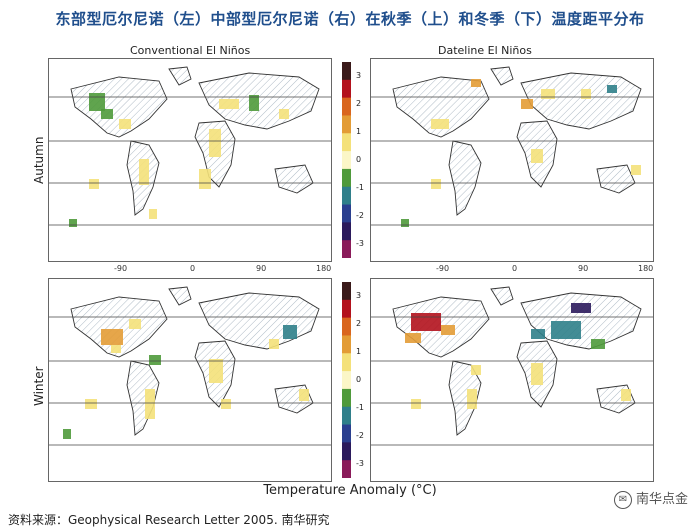 The width and height of the screenshot is (700, 529). Describe the element at coordinates (190, 50) in the screenshot. I see `col-title-conventional: Conventional El Niños` at that location.